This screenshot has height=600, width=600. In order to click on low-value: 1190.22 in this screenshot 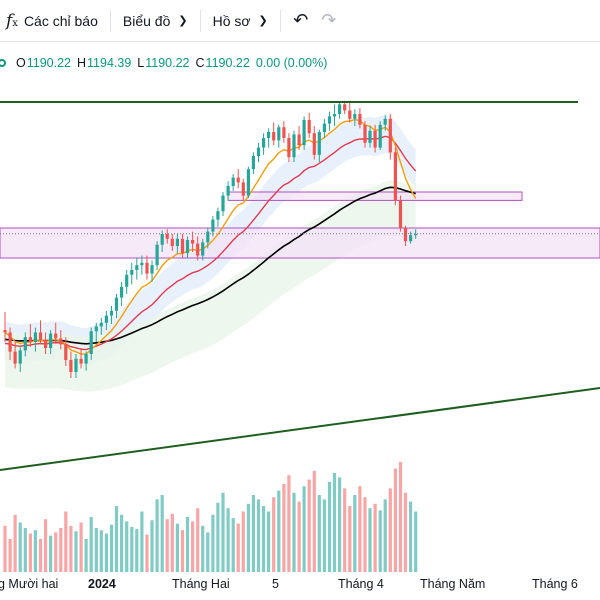, I will do `click(167, 63)`.